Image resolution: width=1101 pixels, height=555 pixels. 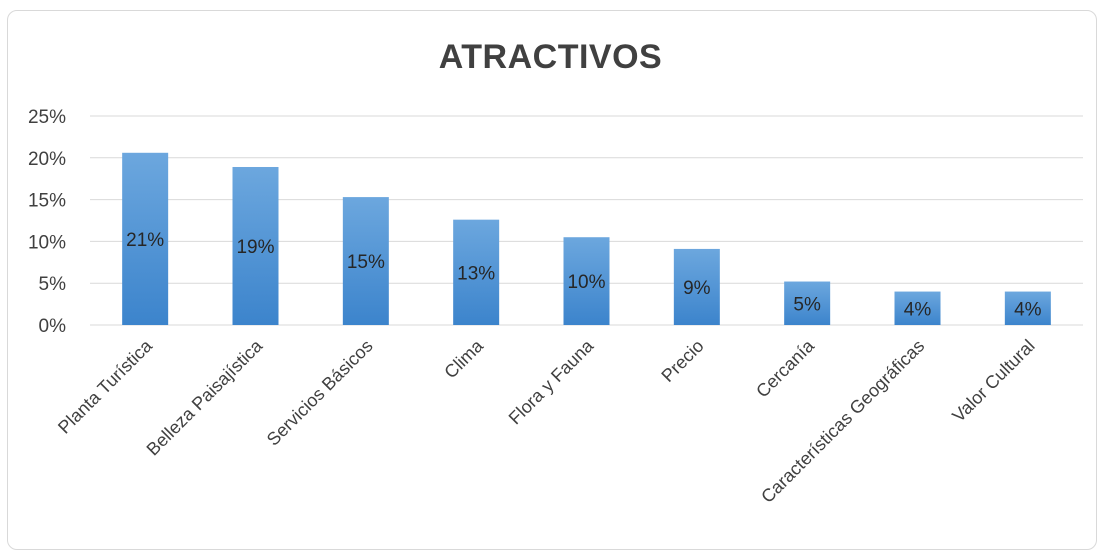 I want to click on data-labels: 21% 19% 15% 13% 10% 9% 5% 4% 4%, so click(x=584, y=275).